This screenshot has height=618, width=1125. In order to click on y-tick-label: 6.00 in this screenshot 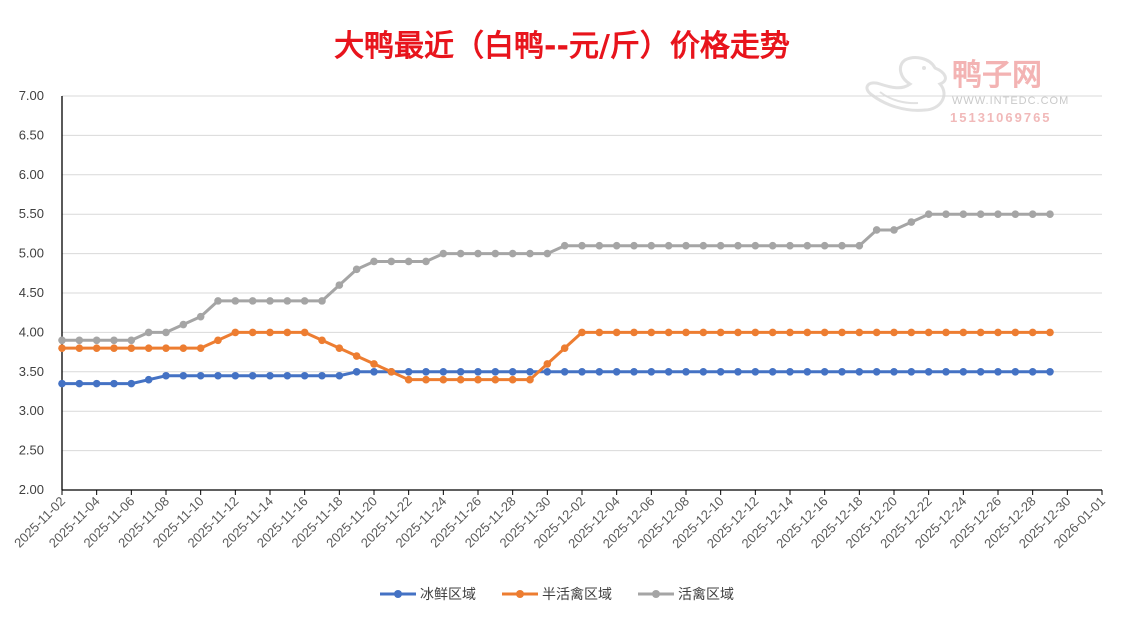, I will do `click(31, 174)`.